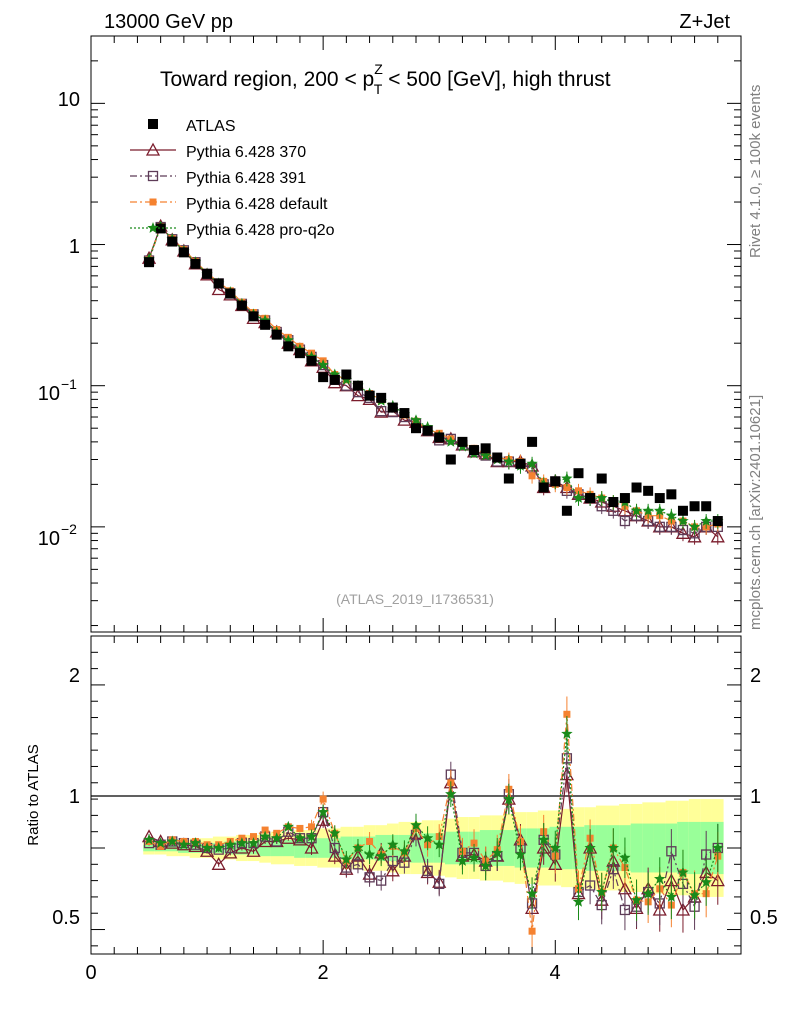 The height and width of the screenshot is (1024, 786). What do you see at coordinates (764, 918) in the screenshot?
I see `ratio-ytick-0.5-right: 0.5` at bounding box center [764, 918].